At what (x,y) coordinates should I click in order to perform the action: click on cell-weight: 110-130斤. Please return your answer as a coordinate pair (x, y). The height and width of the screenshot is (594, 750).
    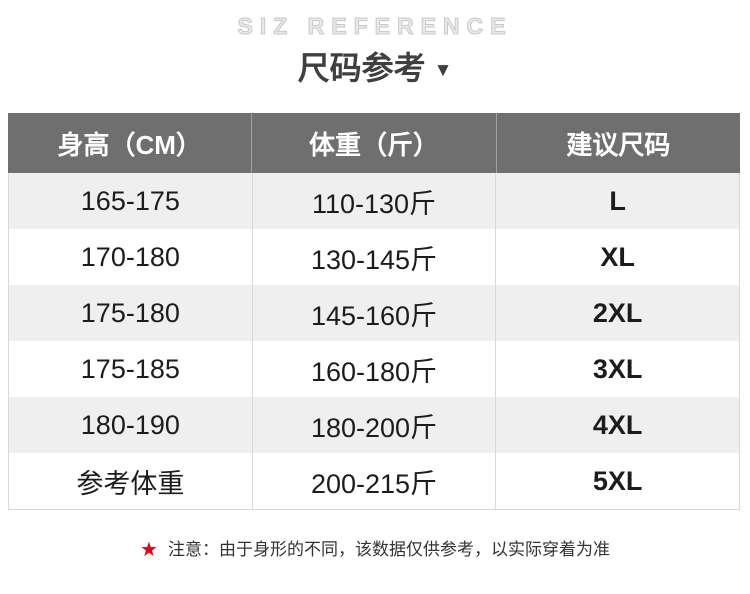
    Looking at the image, I should click on (375, 201).